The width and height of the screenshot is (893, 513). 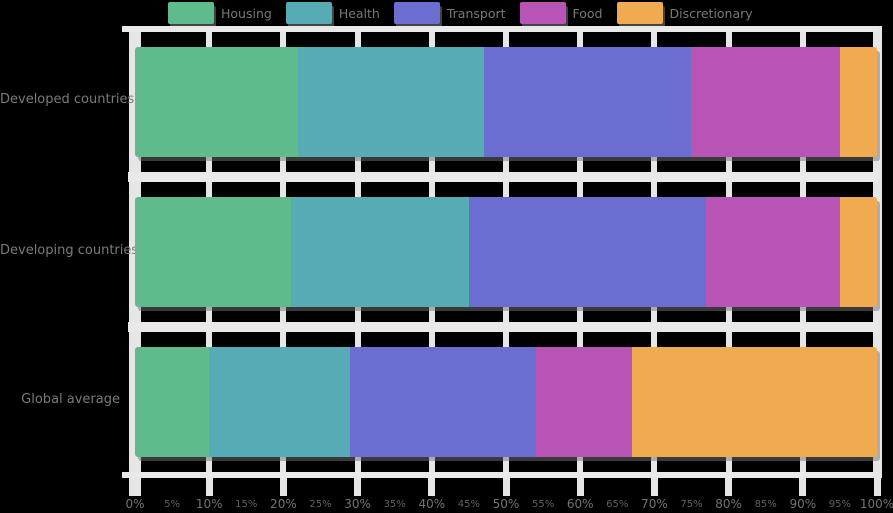 I want to click on category-label: Developing countries, so click(x=69, y=250).